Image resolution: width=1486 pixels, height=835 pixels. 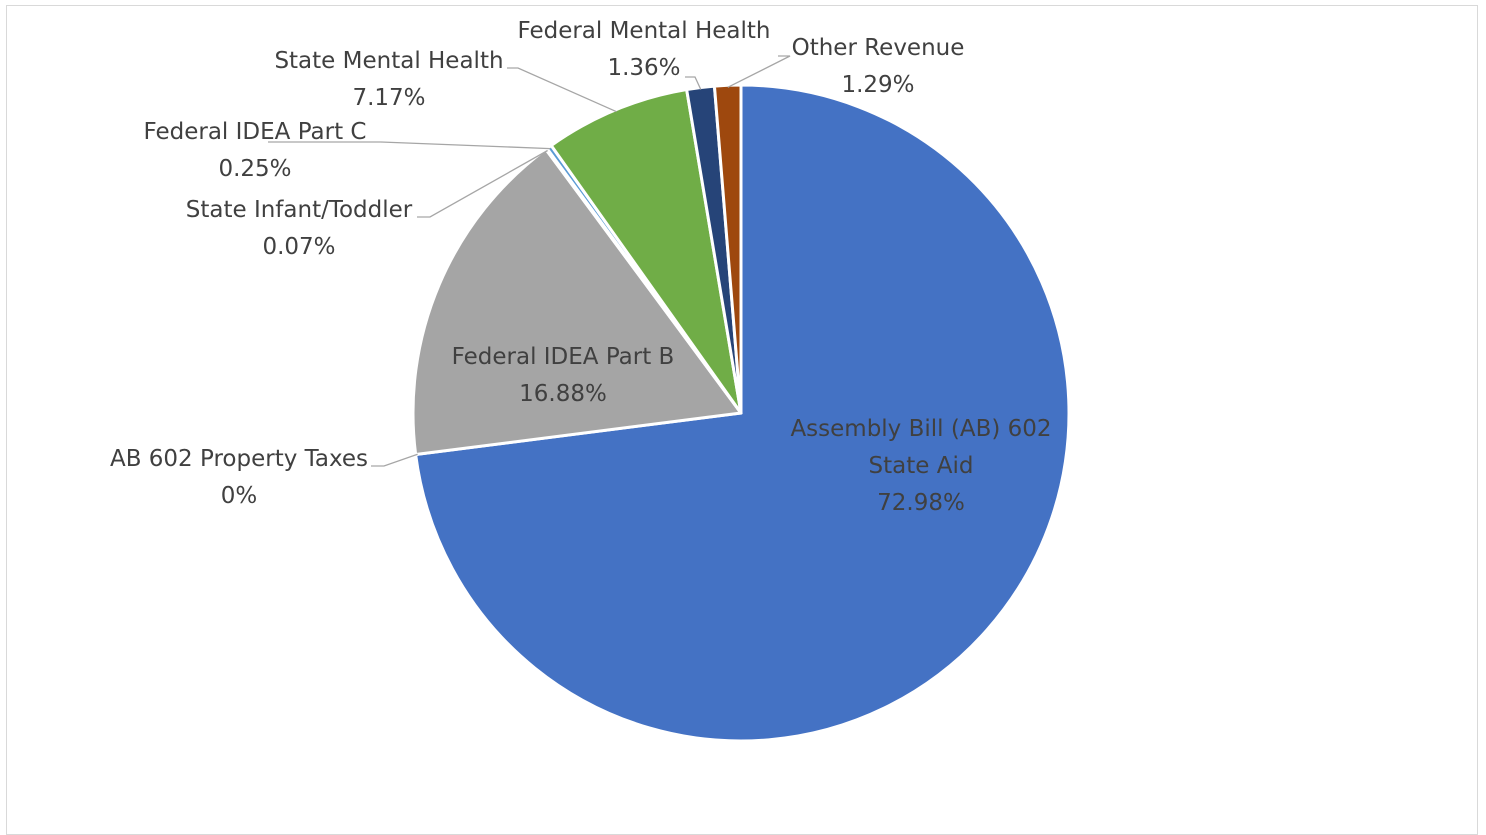 I want to click on data-label-pct-other-revenue: 1.29%, so click(x=877, y=85).